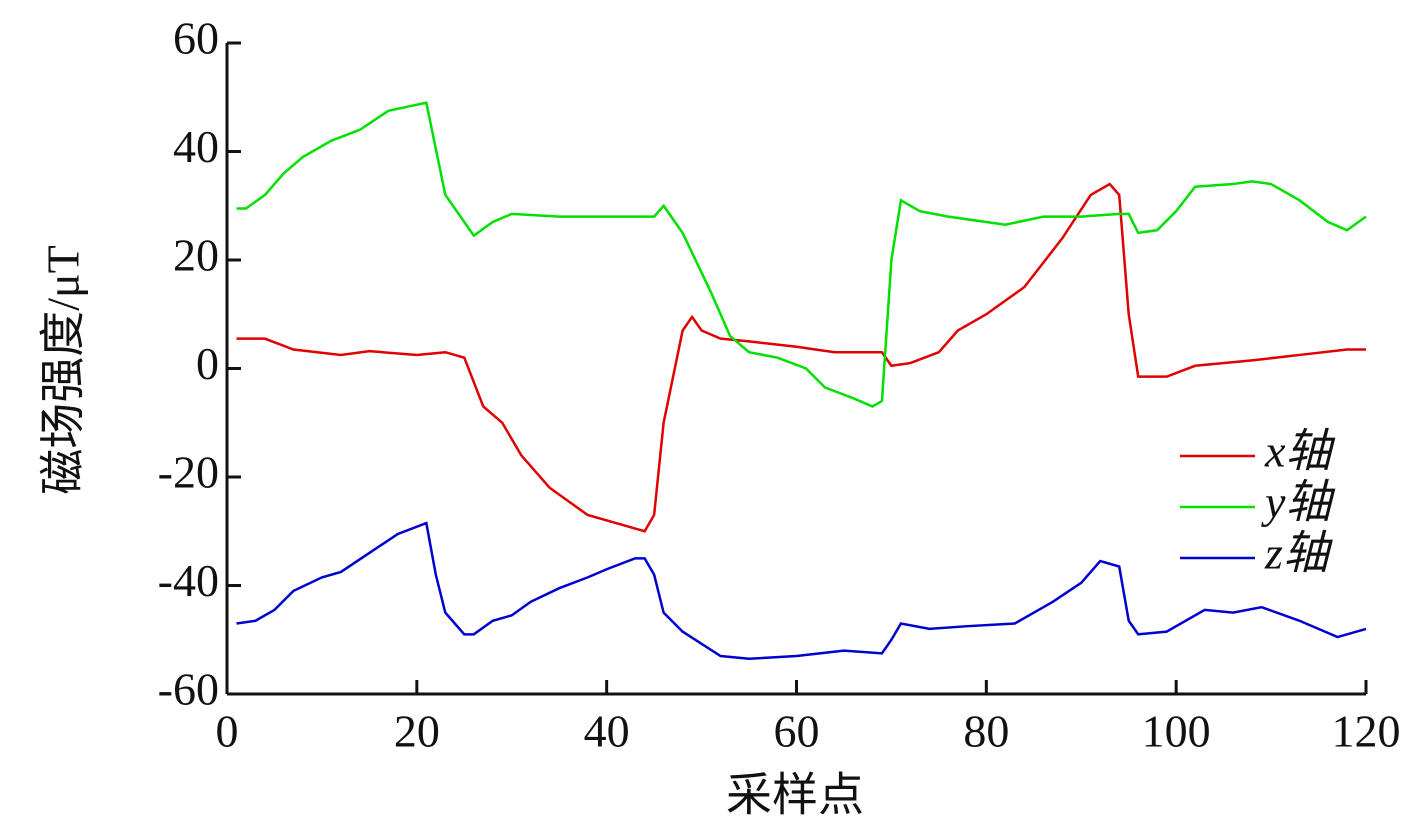 The width and height of the screenshot is (1426, 832). What do you see at coordinates (207, 363) in the screenshot?
I see `y-tick-label: 0` at bounding box center [207, 363].